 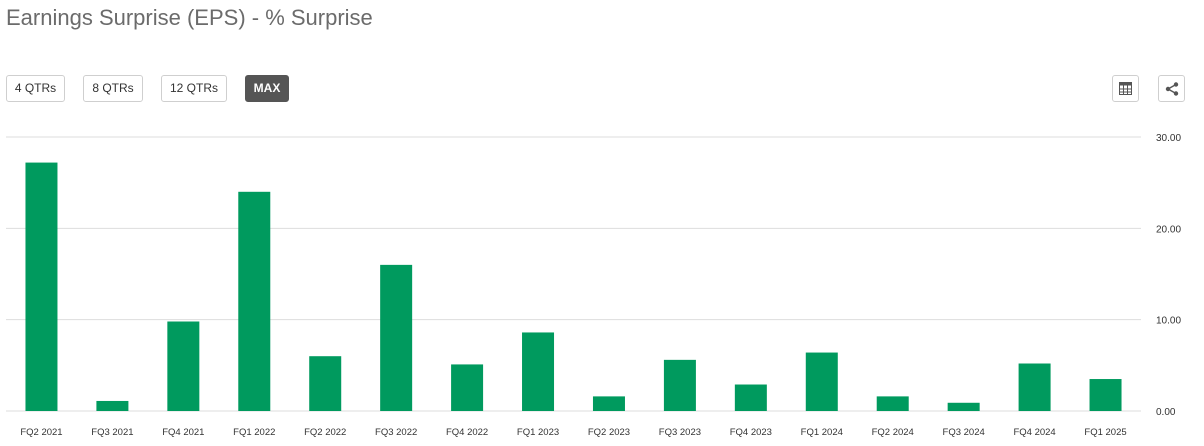 What do you see at coordinates (821, 381) in the screenshot?
I see `bar-fq1-2024` at bounding box center [821, 381].